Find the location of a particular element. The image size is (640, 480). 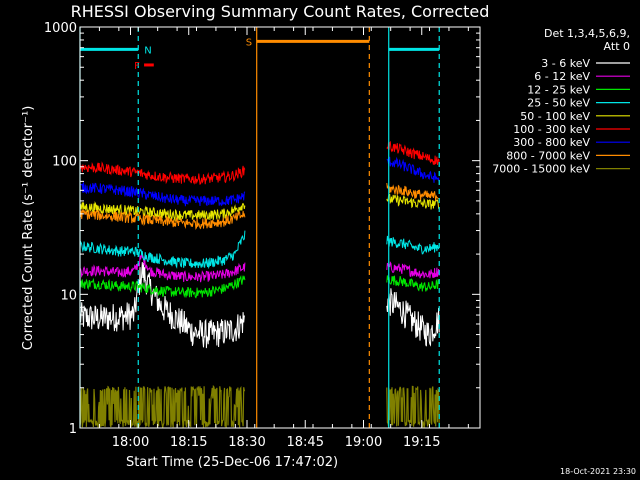

x-tick-label: 18:15 is located at coordinates (188, 442).